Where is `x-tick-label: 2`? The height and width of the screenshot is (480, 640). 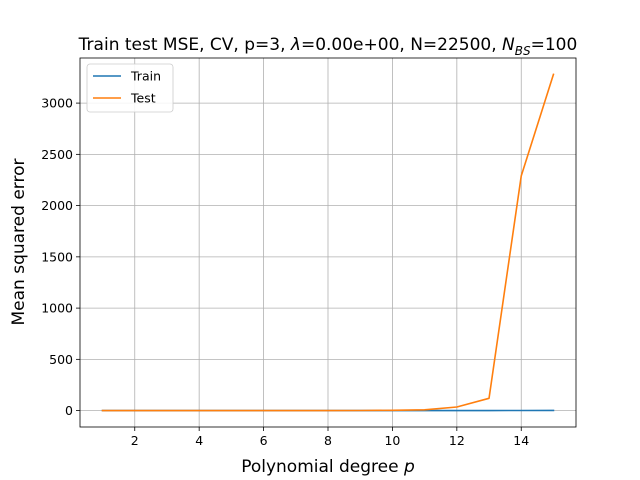 x-tick-label: 2 is located at coordinates (135, 440).